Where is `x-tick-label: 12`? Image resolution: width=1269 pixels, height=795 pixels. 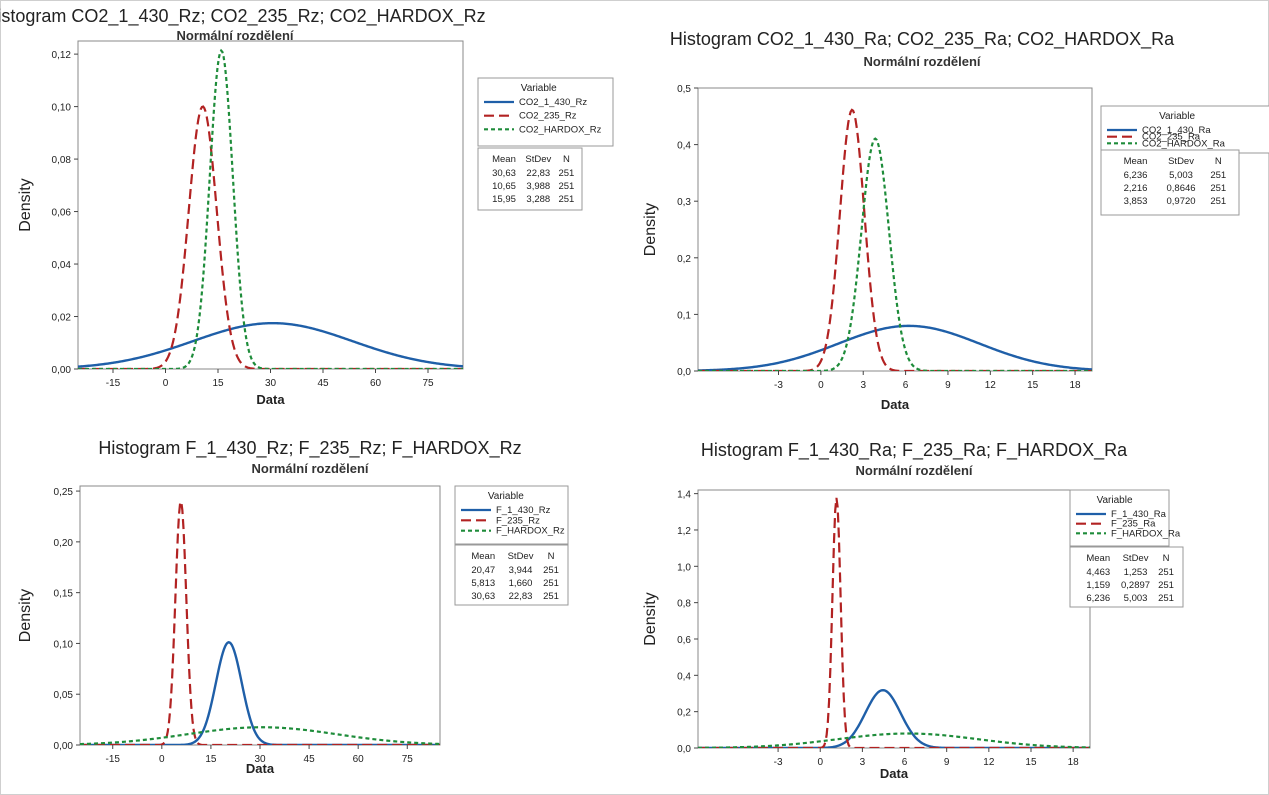
x-tick-label: 12 is located at coordinates (991, 385).